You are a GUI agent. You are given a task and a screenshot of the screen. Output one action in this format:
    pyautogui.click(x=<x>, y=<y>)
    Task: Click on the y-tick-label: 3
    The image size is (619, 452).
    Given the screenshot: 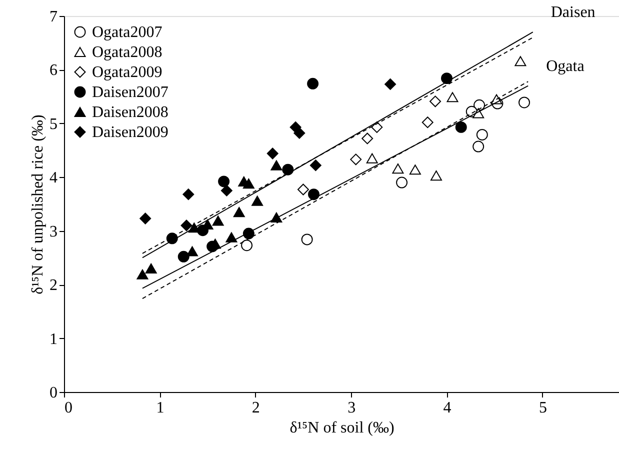 What is the action you would take?
    pyautogui.click(x=54, y=231)
    